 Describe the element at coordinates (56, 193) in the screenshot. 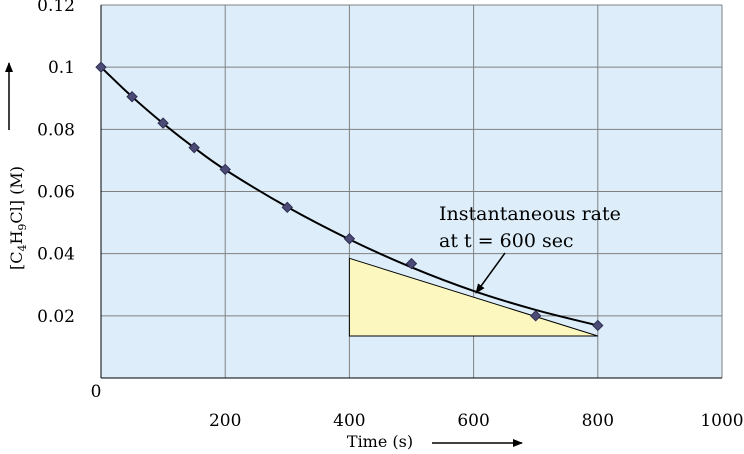

I see `y-tick-label: 0.06` at that location.